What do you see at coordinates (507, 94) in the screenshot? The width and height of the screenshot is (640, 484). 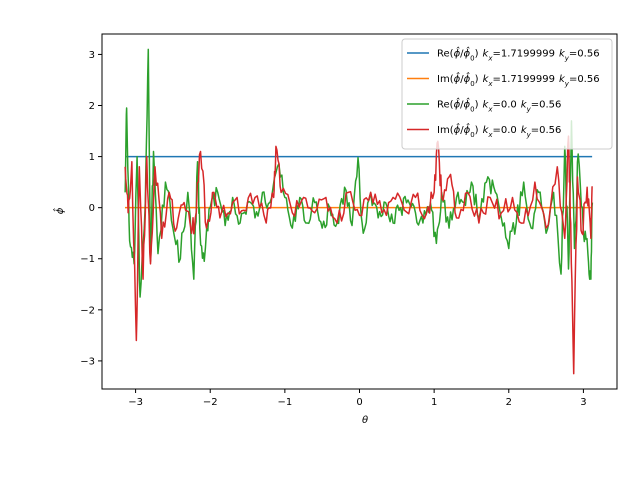 I see `legend-box` at bounding box center [507, 94].